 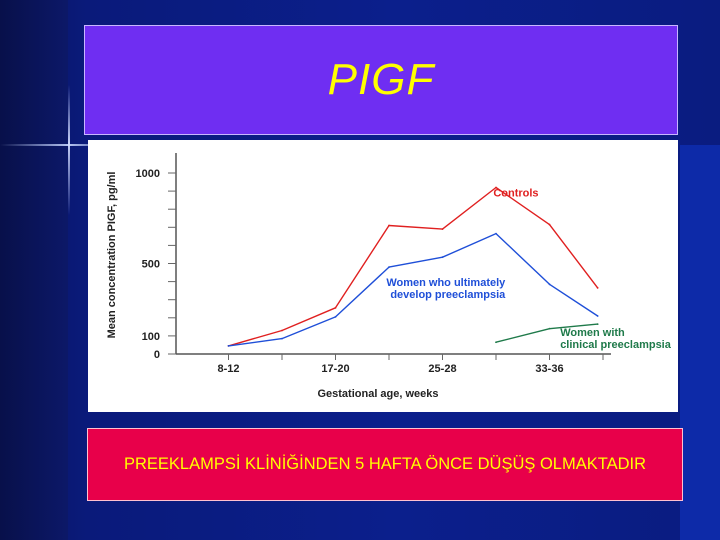 What do you see at coordinates (592, 333) in the screenshot?
I see `annotation-line: Women with` at bounding box center [592, 333].